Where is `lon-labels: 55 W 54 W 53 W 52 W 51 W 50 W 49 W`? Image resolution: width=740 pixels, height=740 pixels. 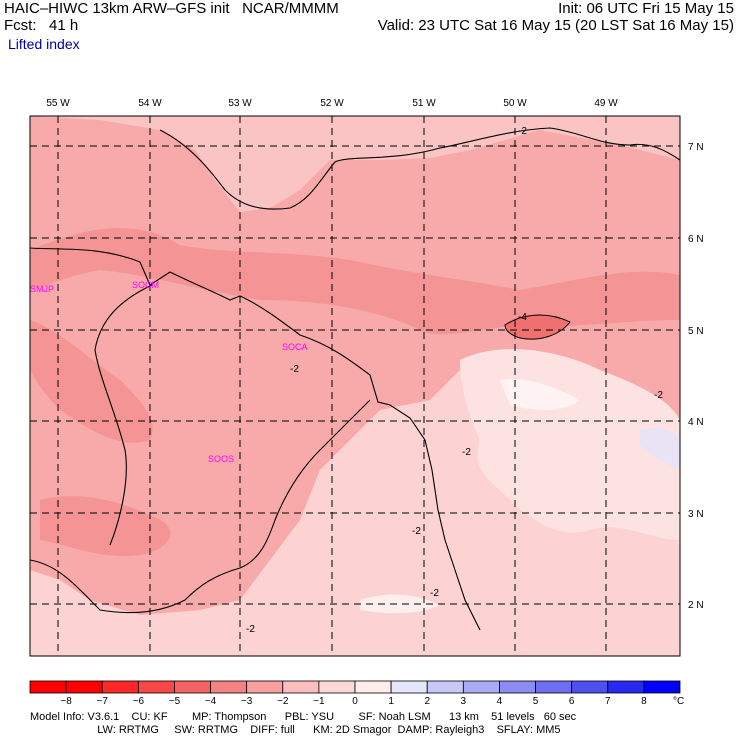
lon-labels: 55 W 54 W 53 W 52 W 51 W 50 W 49 W is located at coordinates (332, 103).